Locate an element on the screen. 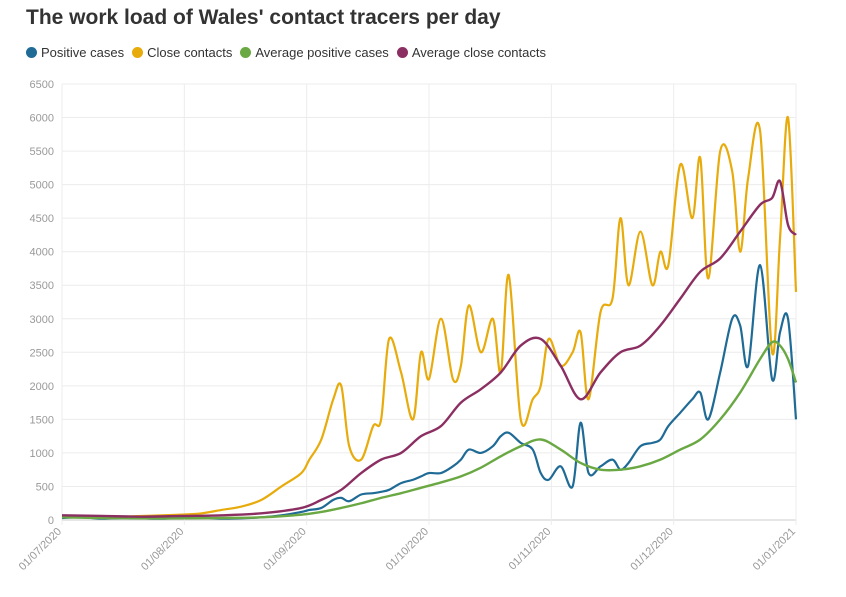  y-tick-label: 6000 is located at coordinates (42, 119).